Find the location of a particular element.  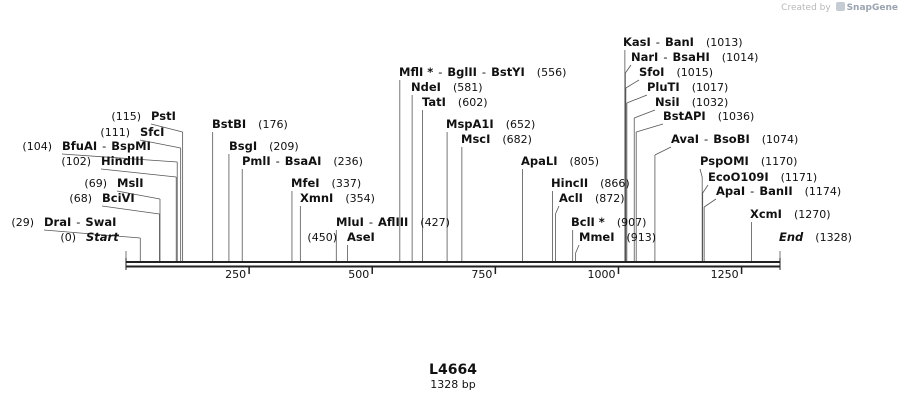

plasmid-name: L4664 is located at coordinates (453, 370).